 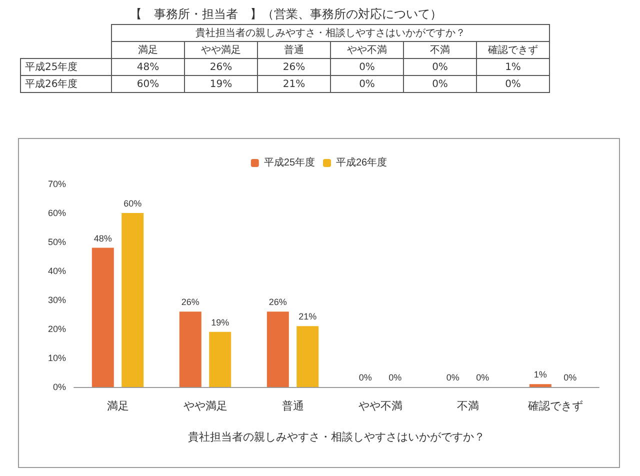 I want to click on text: 平成26年度, so click(x=51, y=84).